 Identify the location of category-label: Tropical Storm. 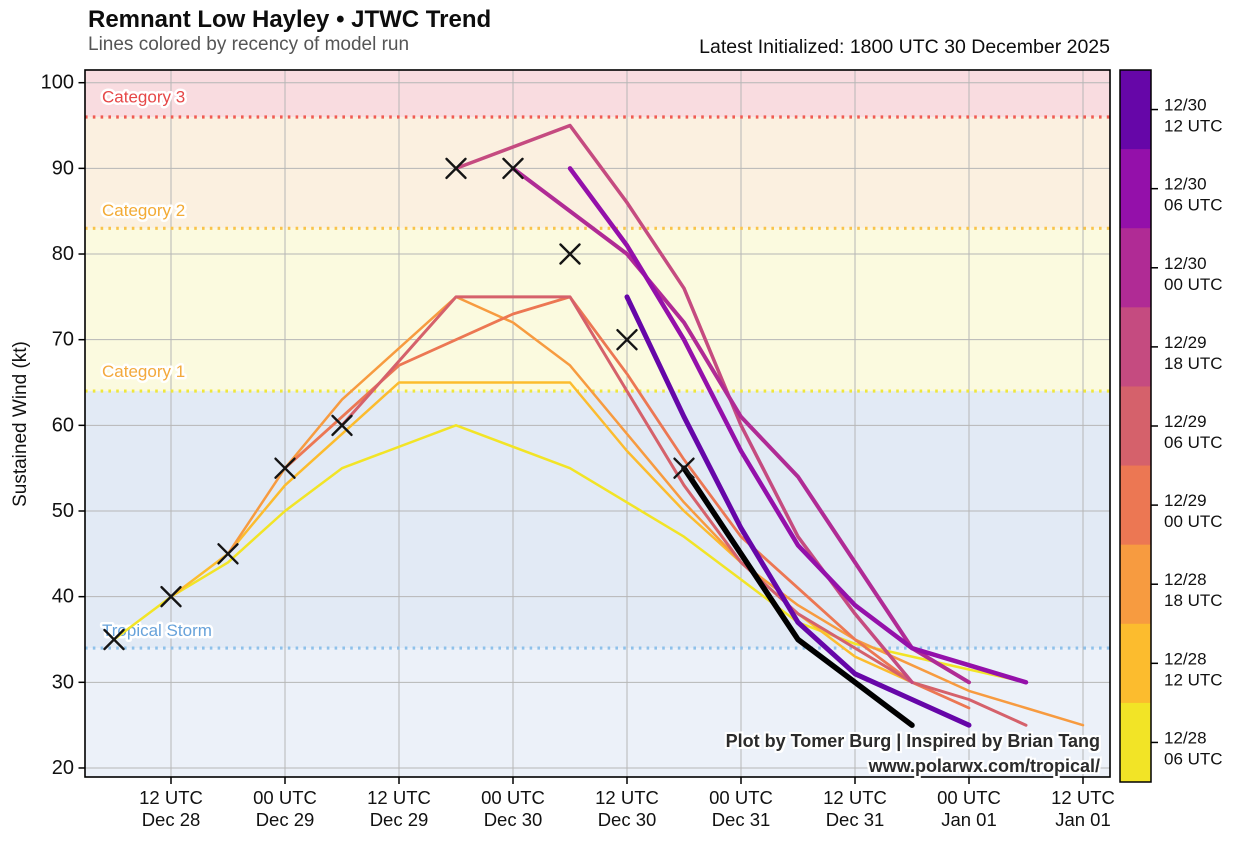
(157, 630).